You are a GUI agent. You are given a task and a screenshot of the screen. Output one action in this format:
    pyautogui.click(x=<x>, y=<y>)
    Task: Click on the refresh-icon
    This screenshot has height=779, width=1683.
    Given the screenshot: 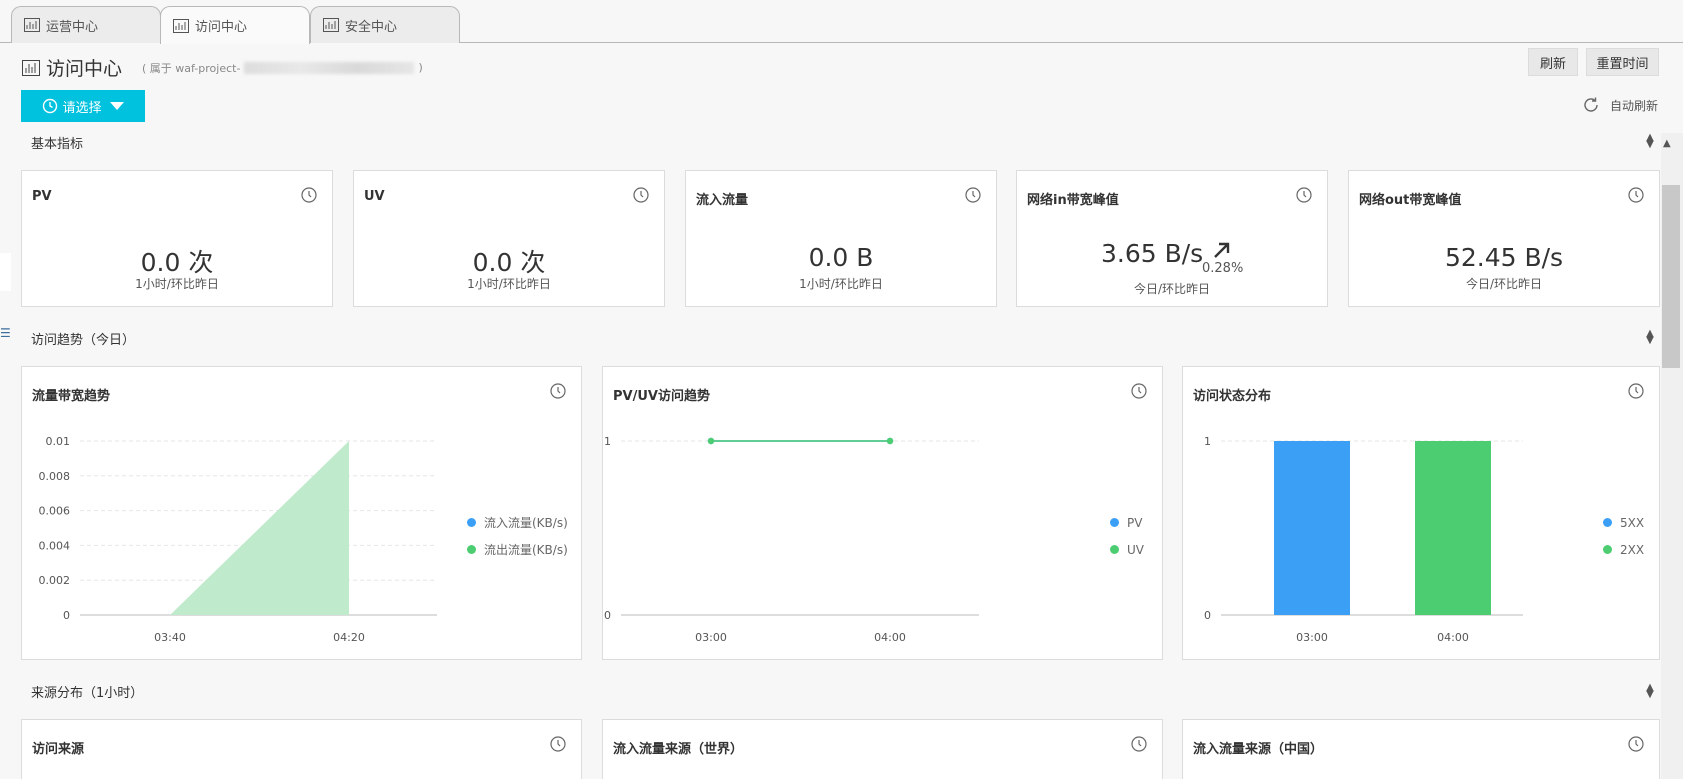 What is the action you would take?
    pyautogui.click(x=1591, y=104)
    